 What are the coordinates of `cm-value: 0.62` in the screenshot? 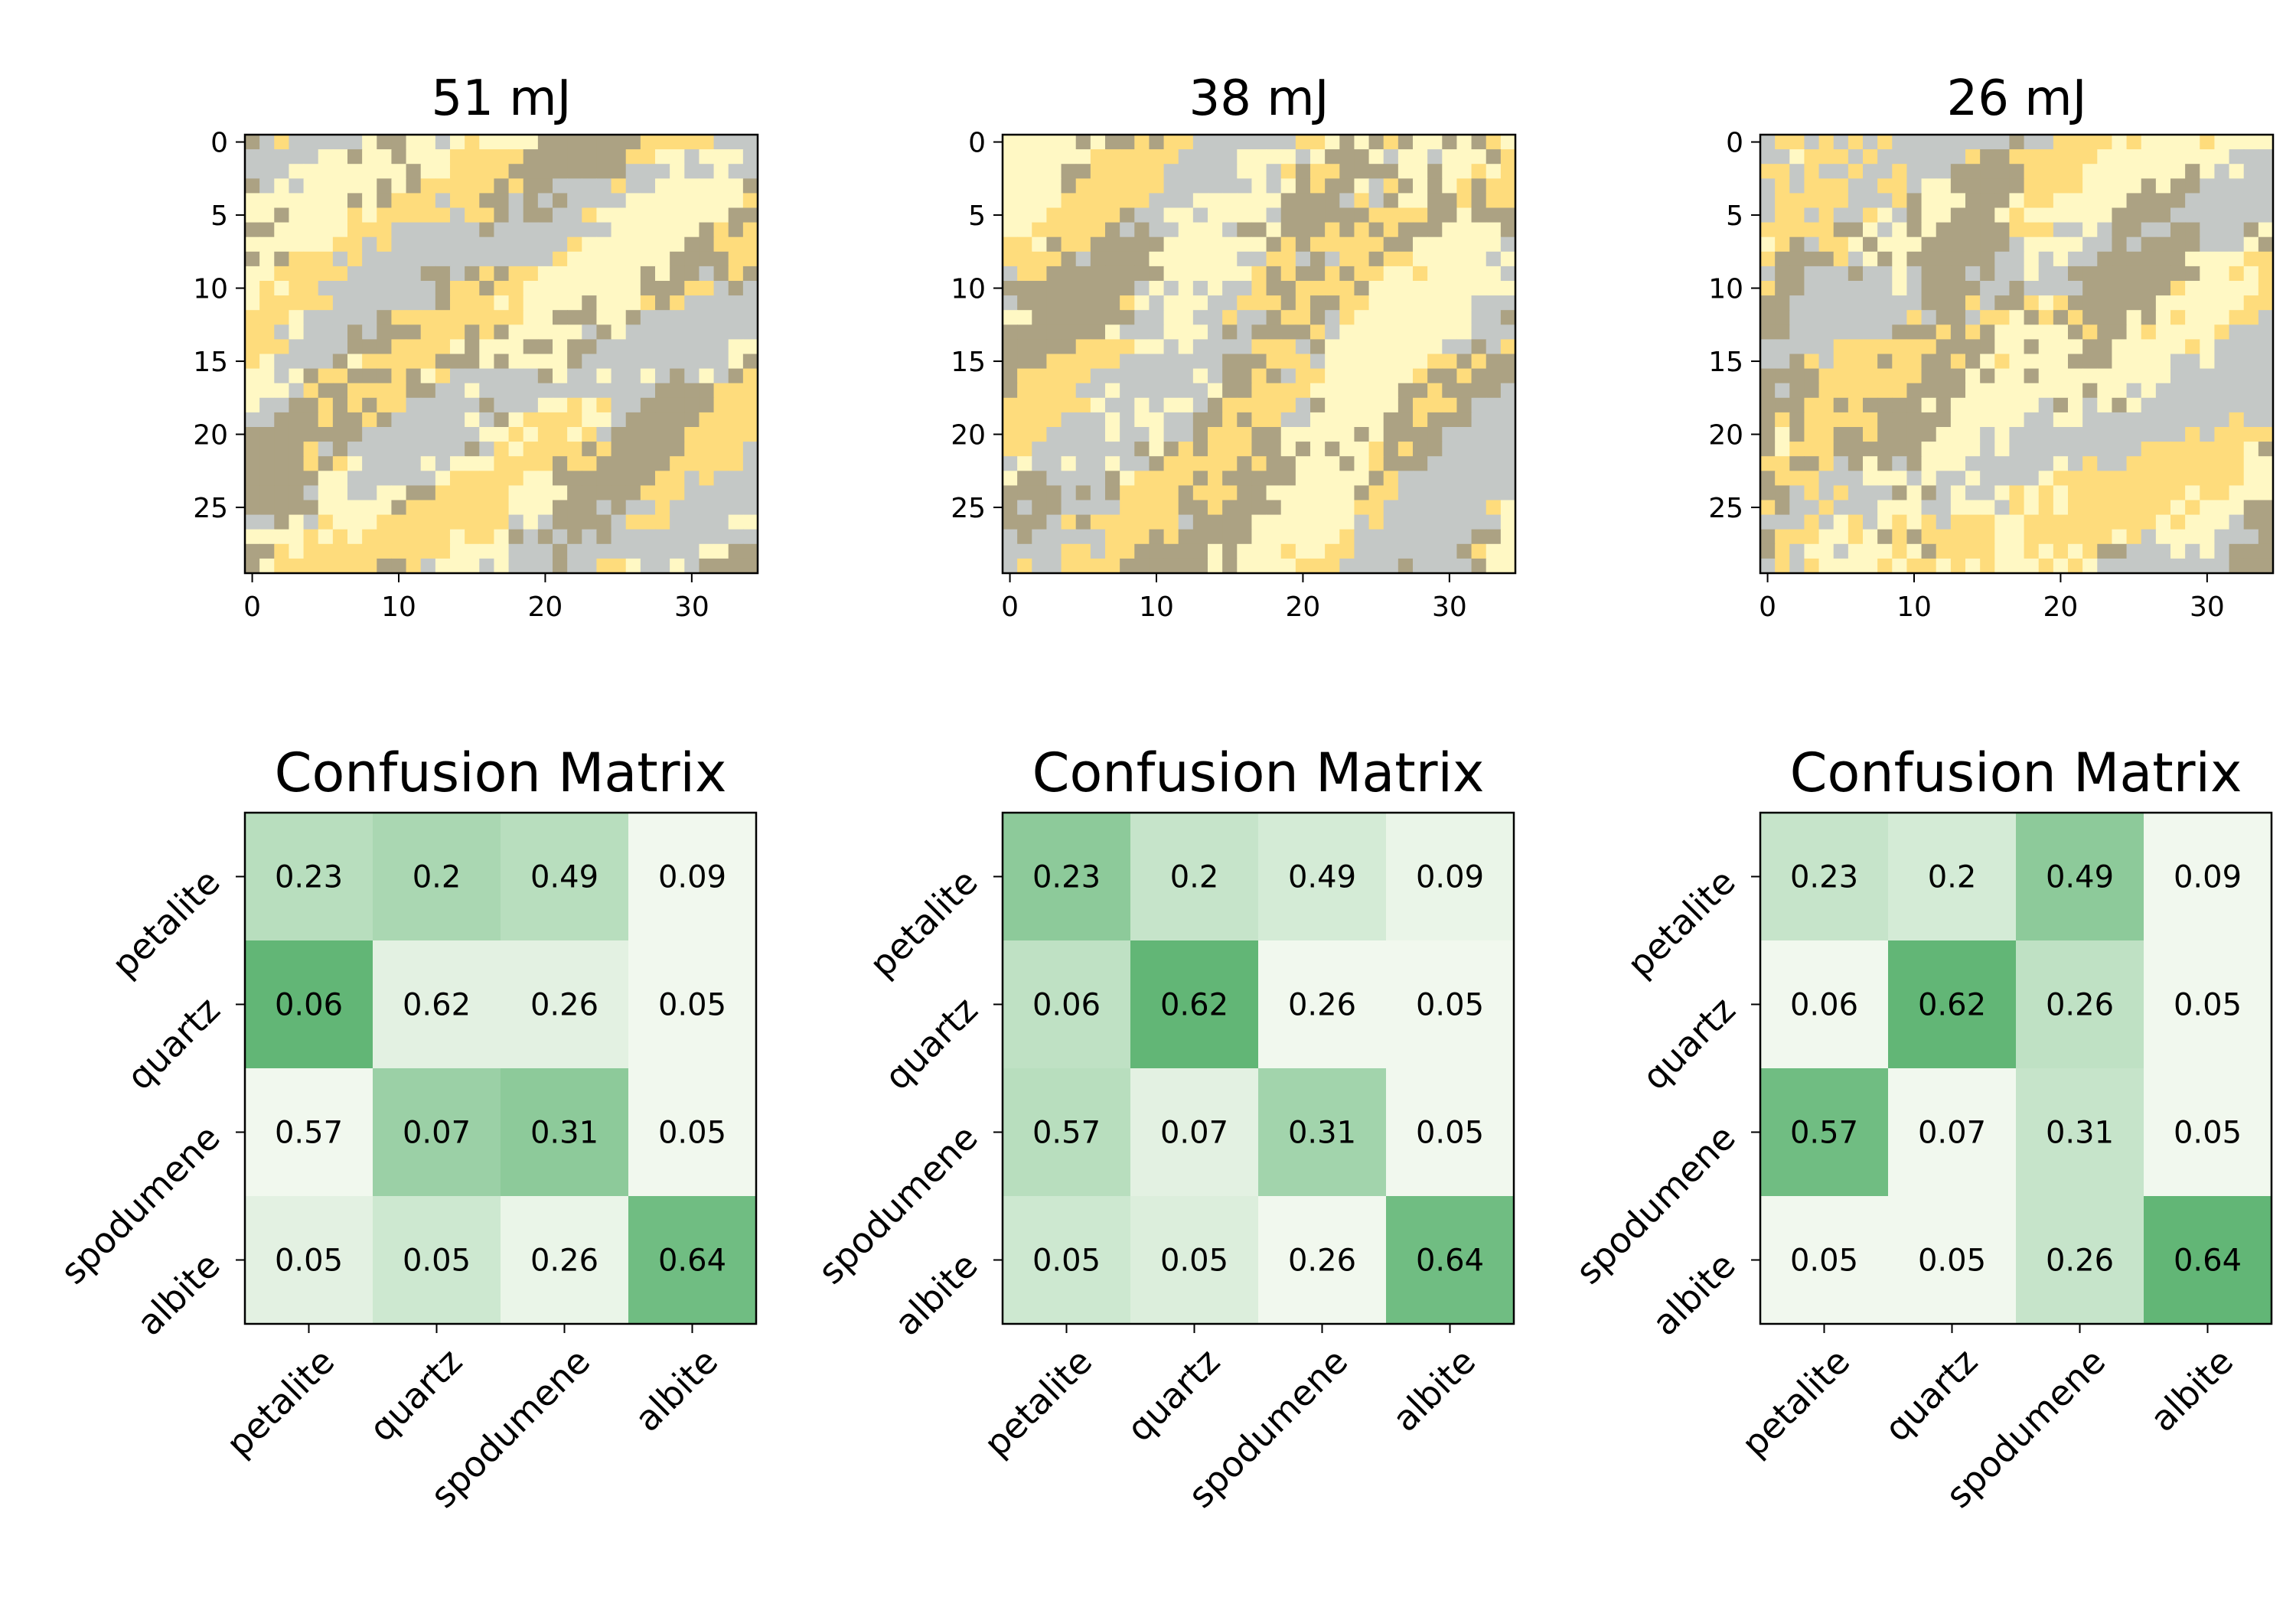 It's located at (1952, 1005).